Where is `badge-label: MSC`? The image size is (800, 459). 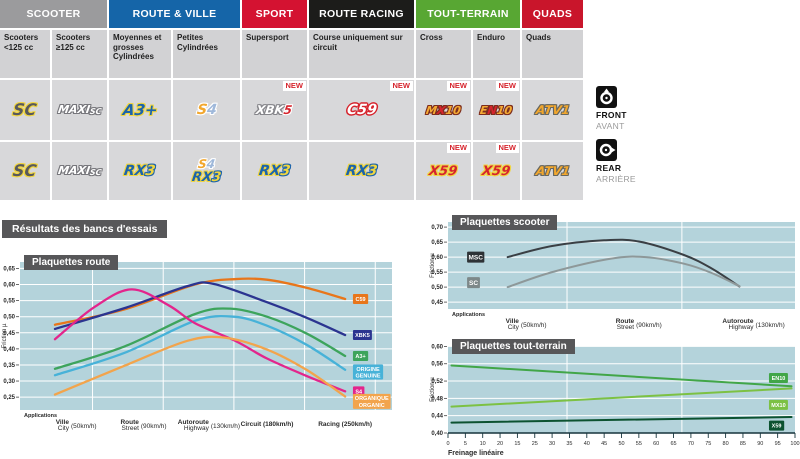 badge-label: MSC is located at coordinates (475, 258).